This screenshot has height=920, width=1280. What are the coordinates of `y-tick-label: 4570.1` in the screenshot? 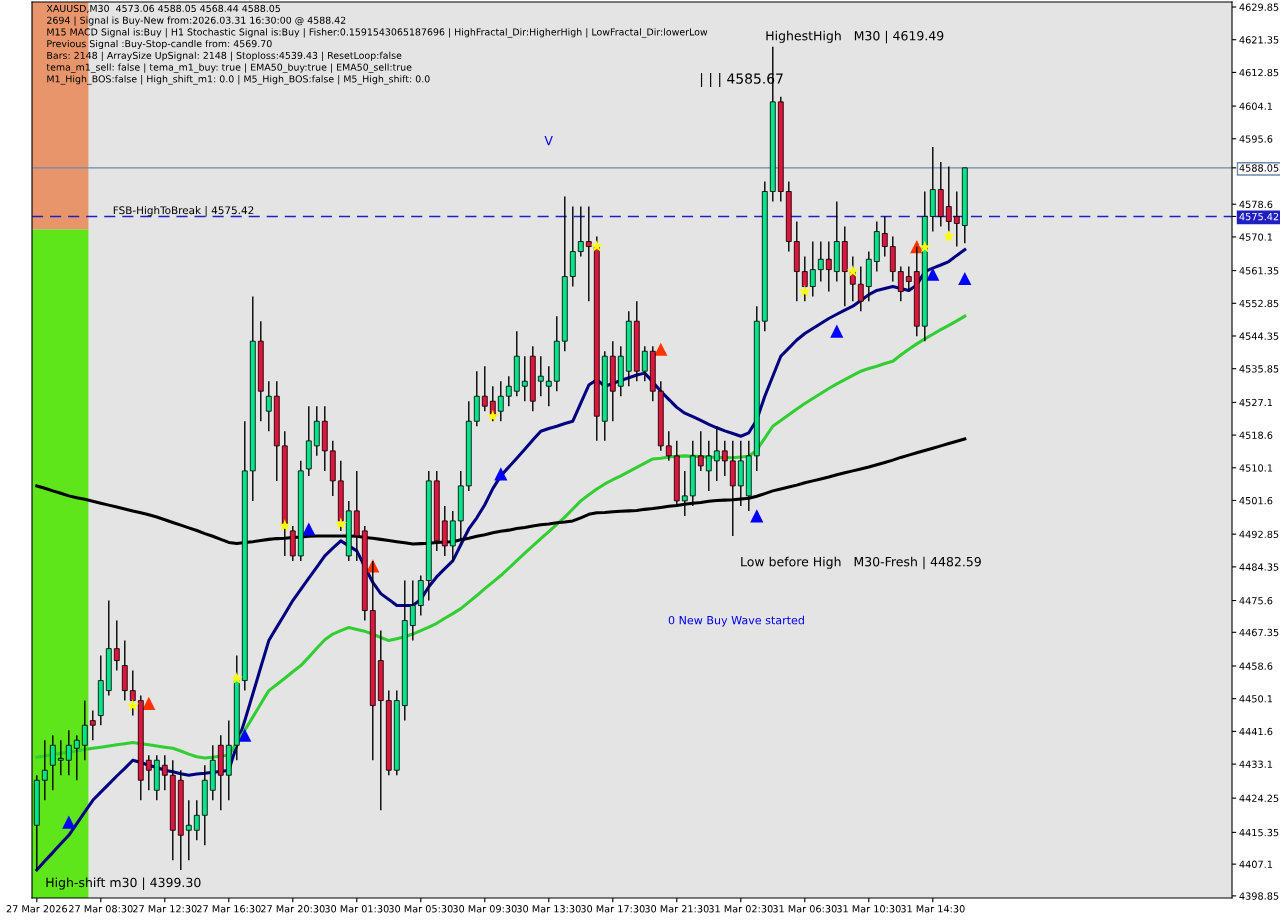 It's located at (1256, 237).